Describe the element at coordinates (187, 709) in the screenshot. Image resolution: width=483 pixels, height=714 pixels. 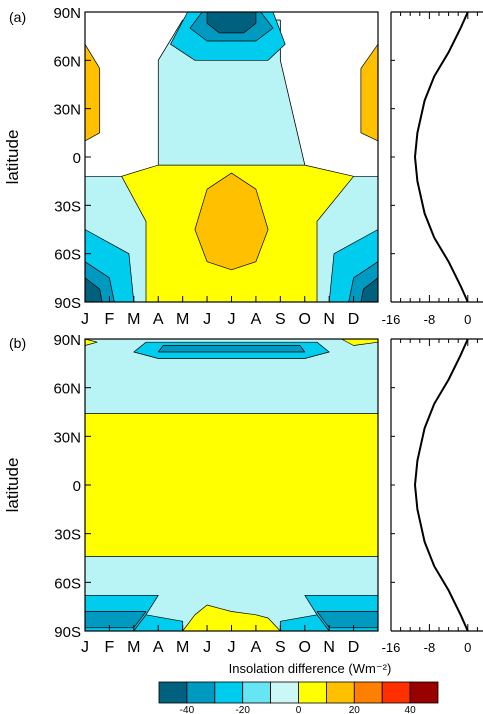
I see `colorbar-tick-label: -40` at that location.